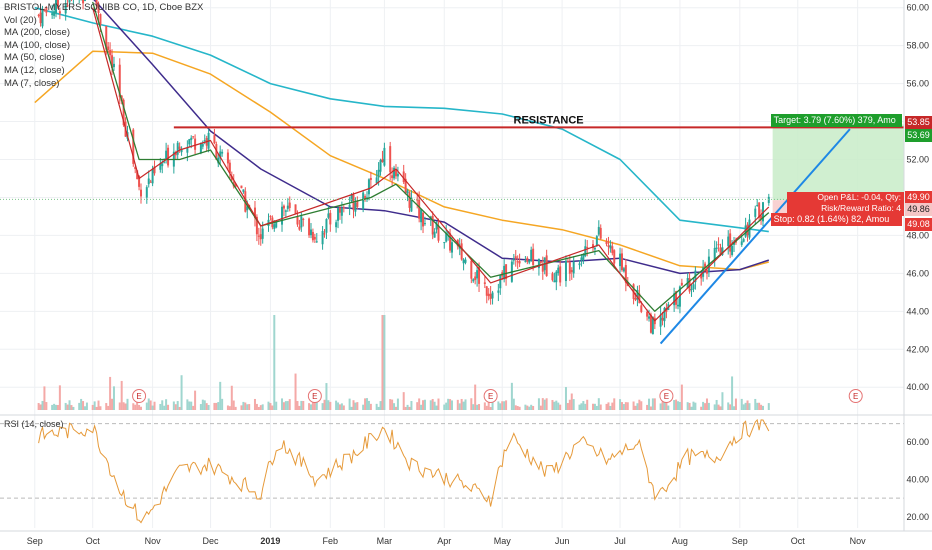 The width and height of the screenshot is (932, 550). What do you see at coordinates (490, 396) in the screenshot?
I see `earnings-letter: E` at bounding box center [490, 396].